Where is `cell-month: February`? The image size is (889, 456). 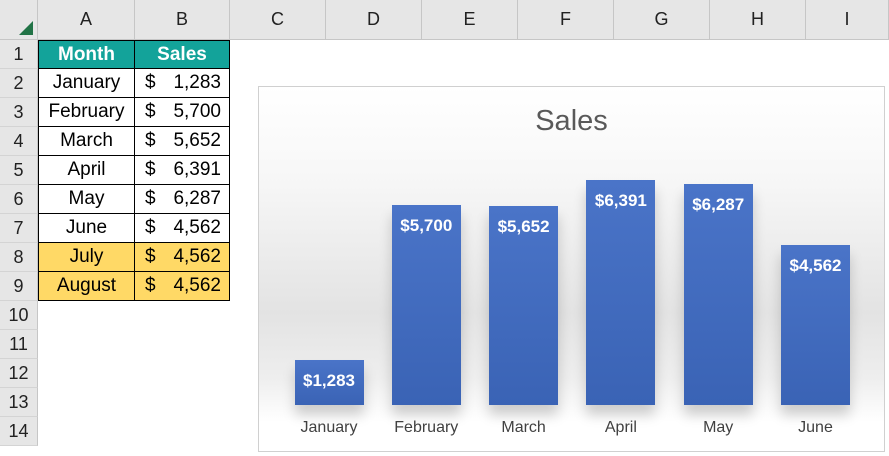 cell-month: February is located at coordinates (86, 112).